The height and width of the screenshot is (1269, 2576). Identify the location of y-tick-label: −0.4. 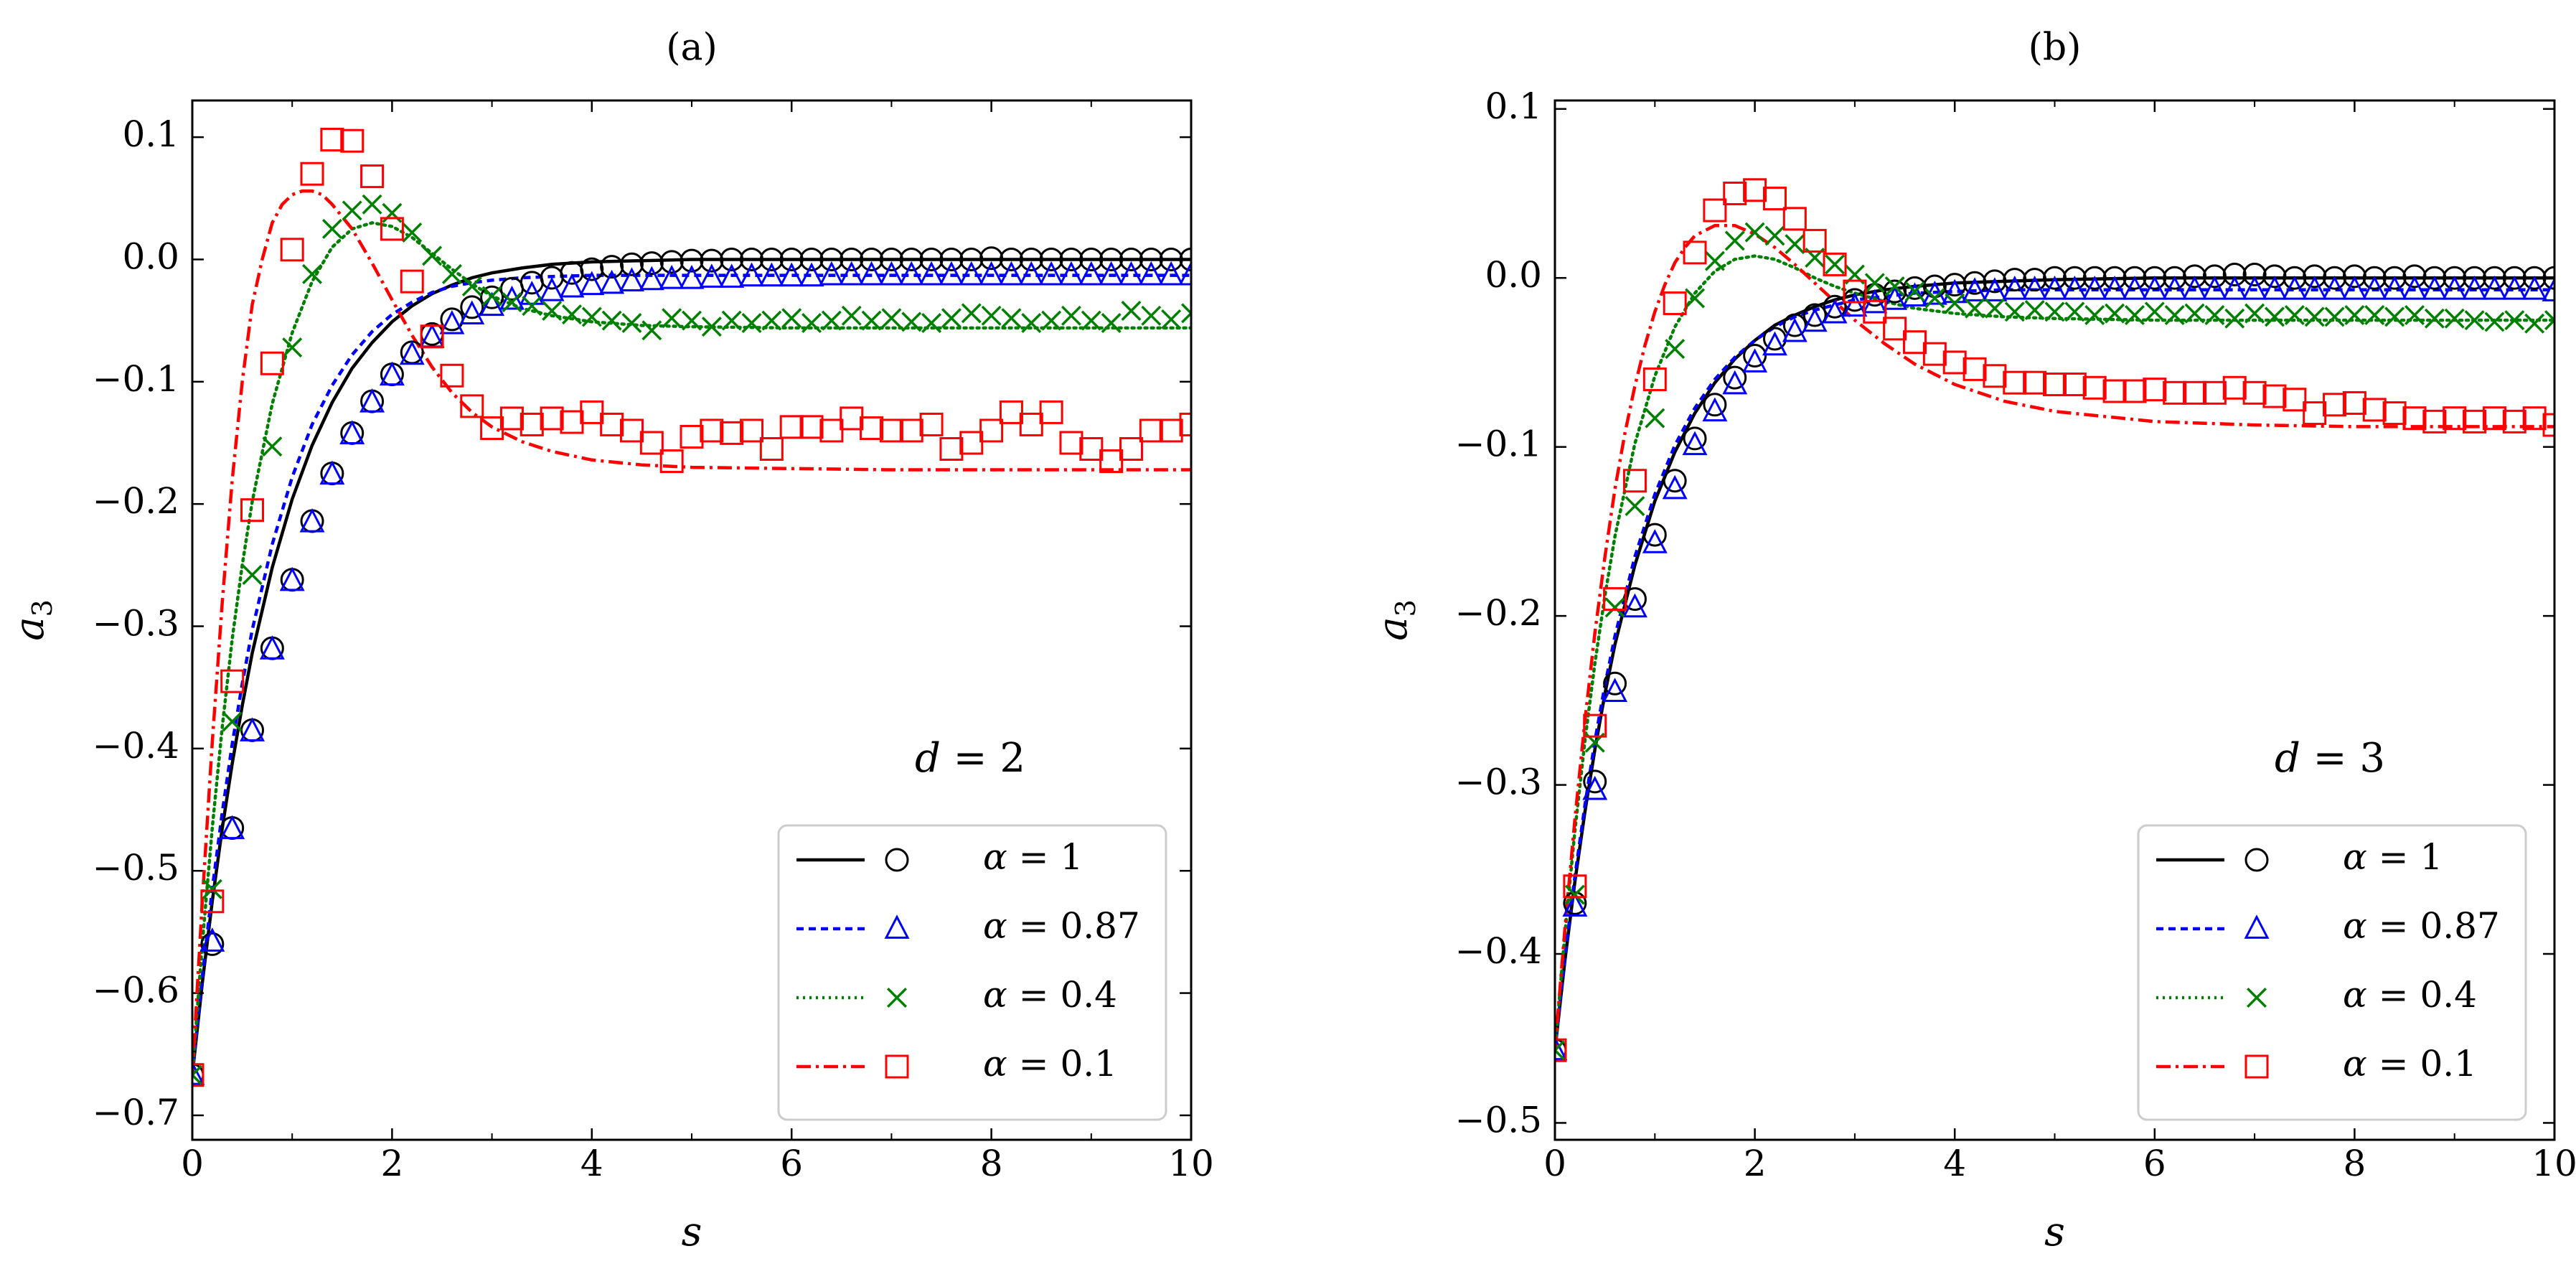
(136, 746).